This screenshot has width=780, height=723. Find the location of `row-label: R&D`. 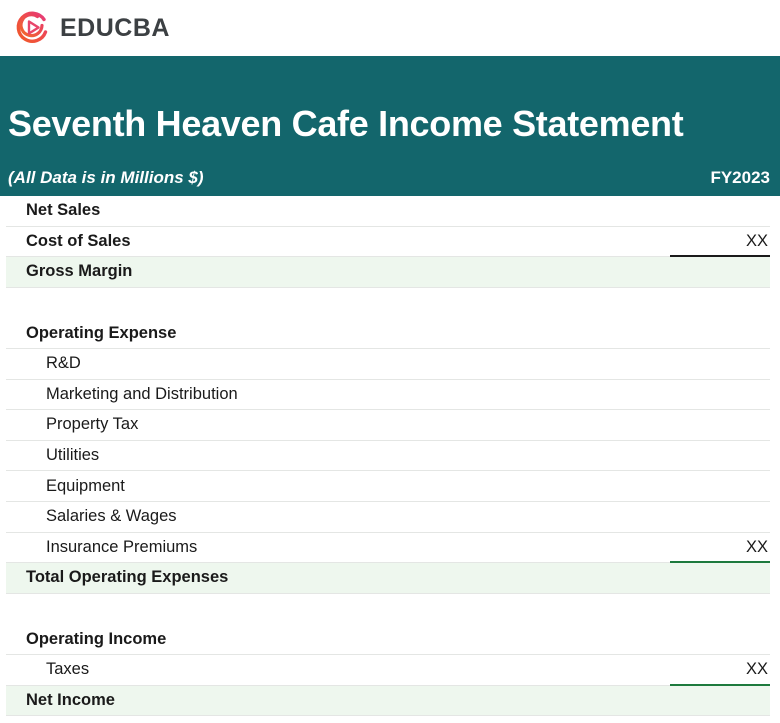

row-label: R&D is located at coordinates (63, 363).